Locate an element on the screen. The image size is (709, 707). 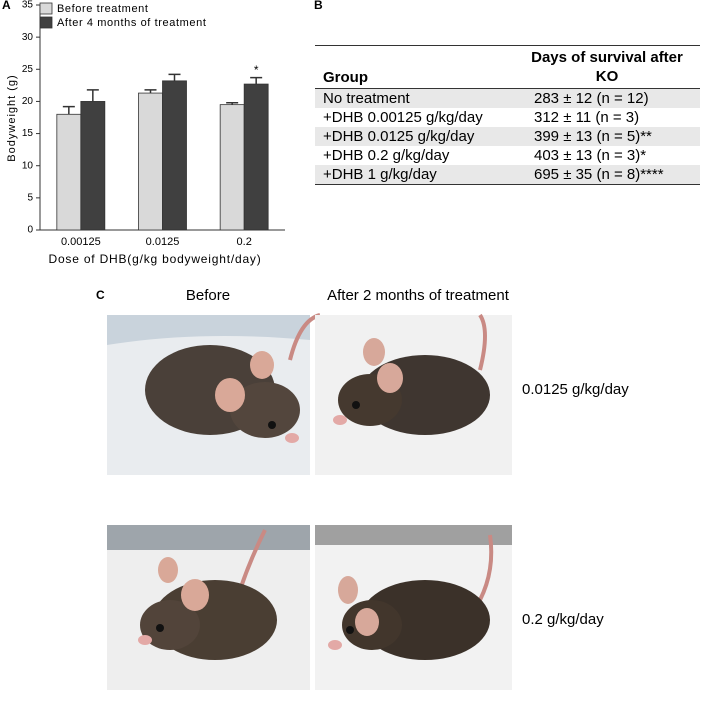
y-axis-label: Bodyweight (g) is located at coordinates (12, 117).